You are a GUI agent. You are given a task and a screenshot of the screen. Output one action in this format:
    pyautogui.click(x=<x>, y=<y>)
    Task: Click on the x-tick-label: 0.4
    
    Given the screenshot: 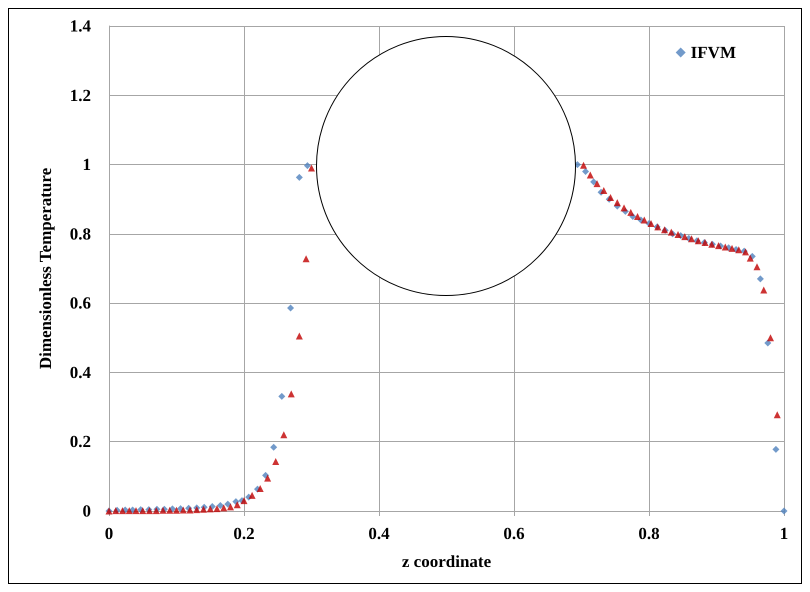 What is the action you would take?
    pyautogui.click(x=379, y=533)
    